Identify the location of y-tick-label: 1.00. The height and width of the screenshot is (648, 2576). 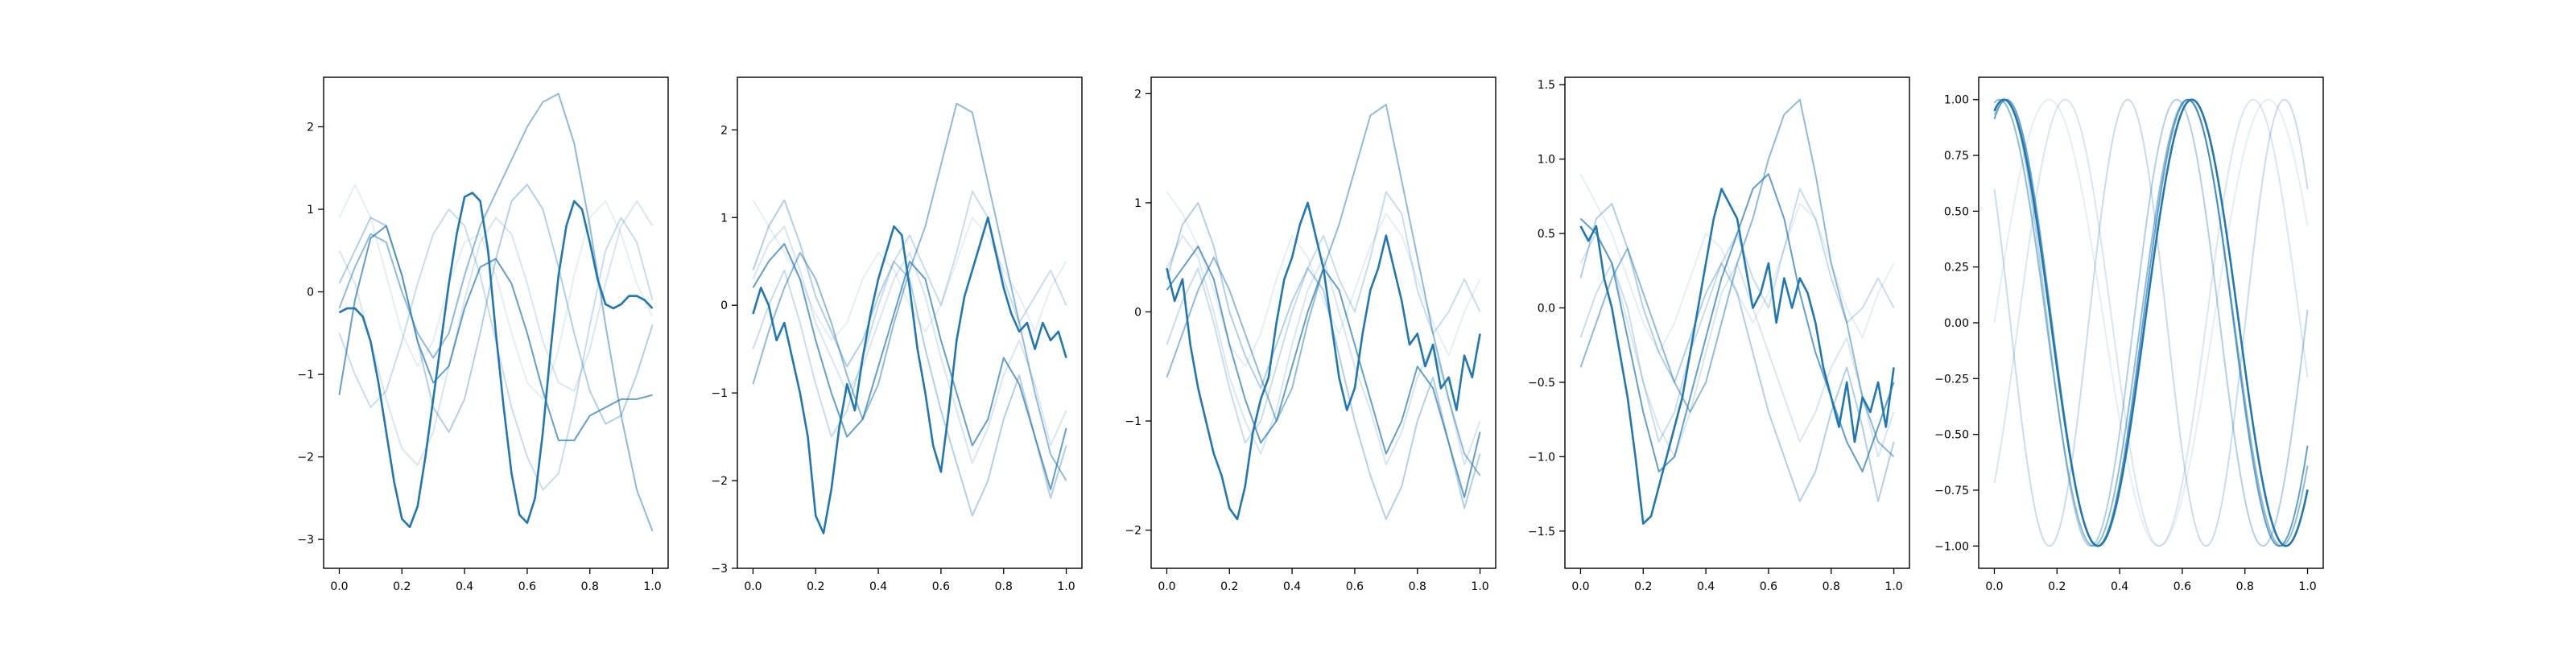
(1956, 100).